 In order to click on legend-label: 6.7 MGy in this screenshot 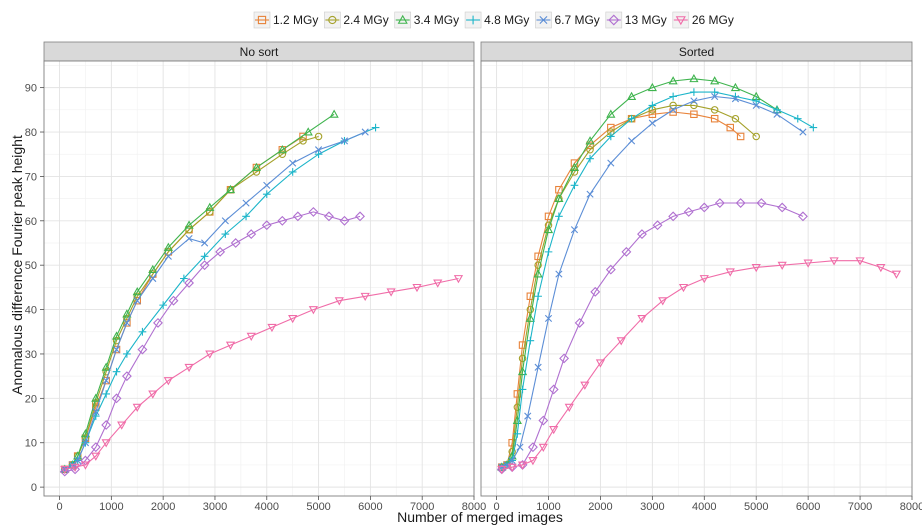, I will do `click(576, 20)`.